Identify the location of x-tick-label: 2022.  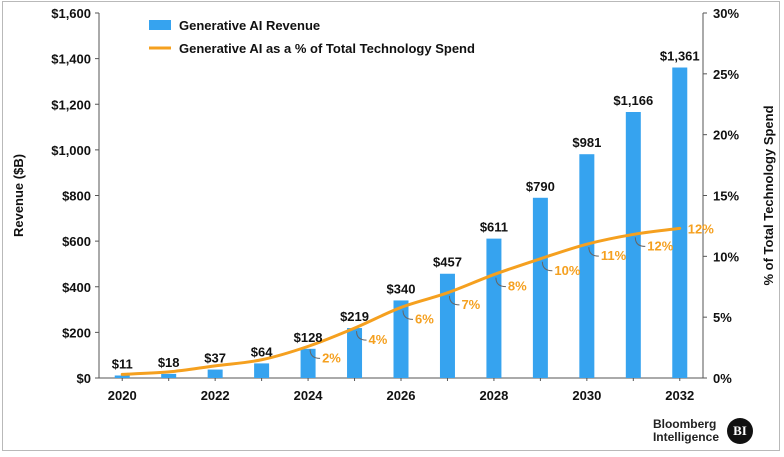
(215, 395).